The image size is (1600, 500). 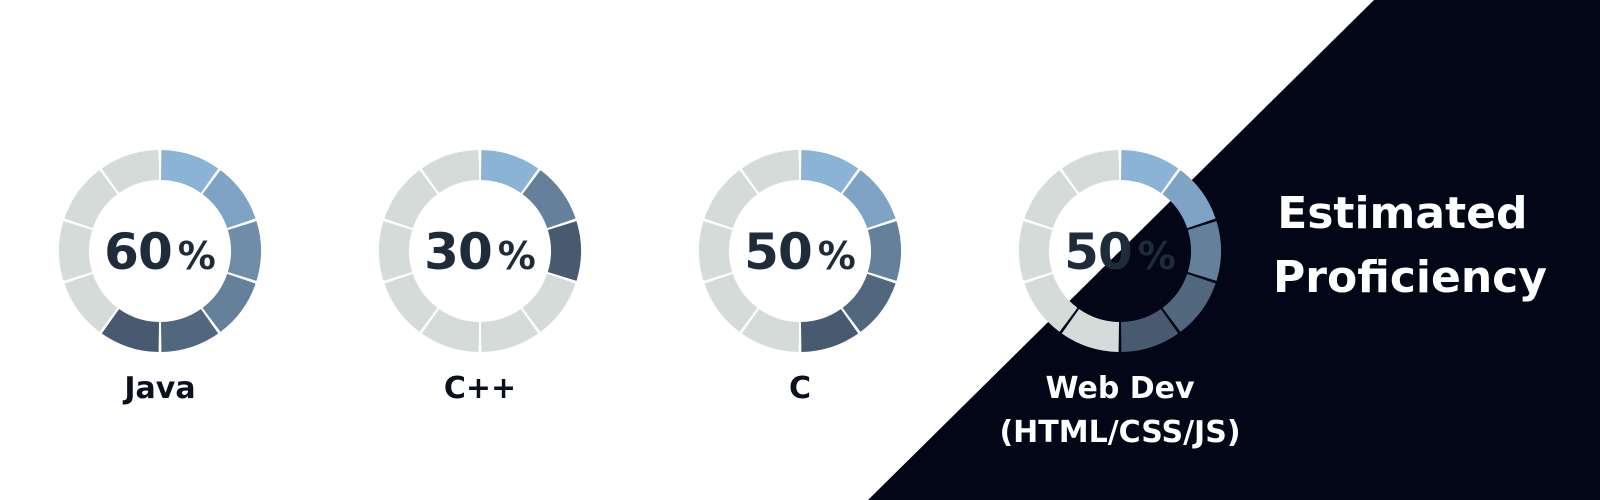 What do you see at coordinates (1402, 213) in the screenshot?
I see `chart-title-line-1: Estimated` at bounding box center [1402, 213].